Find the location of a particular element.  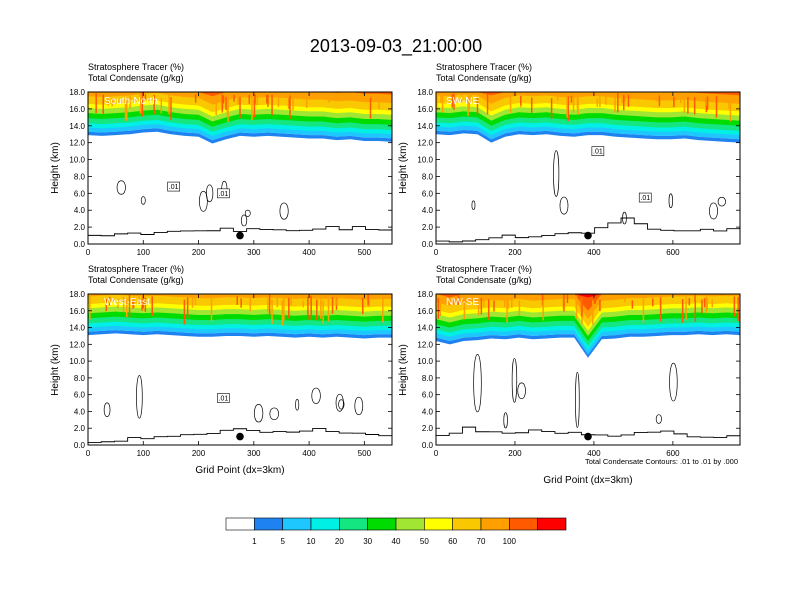

panel-label: South-North is located at coordinates (131, 101).